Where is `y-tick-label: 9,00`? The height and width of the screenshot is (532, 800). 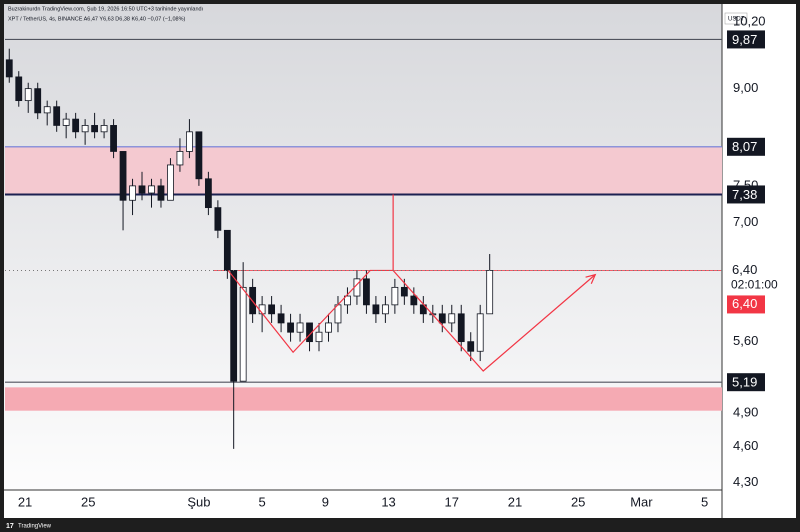 y-tick-label: 9,00 is located at coordinates (745, 87).